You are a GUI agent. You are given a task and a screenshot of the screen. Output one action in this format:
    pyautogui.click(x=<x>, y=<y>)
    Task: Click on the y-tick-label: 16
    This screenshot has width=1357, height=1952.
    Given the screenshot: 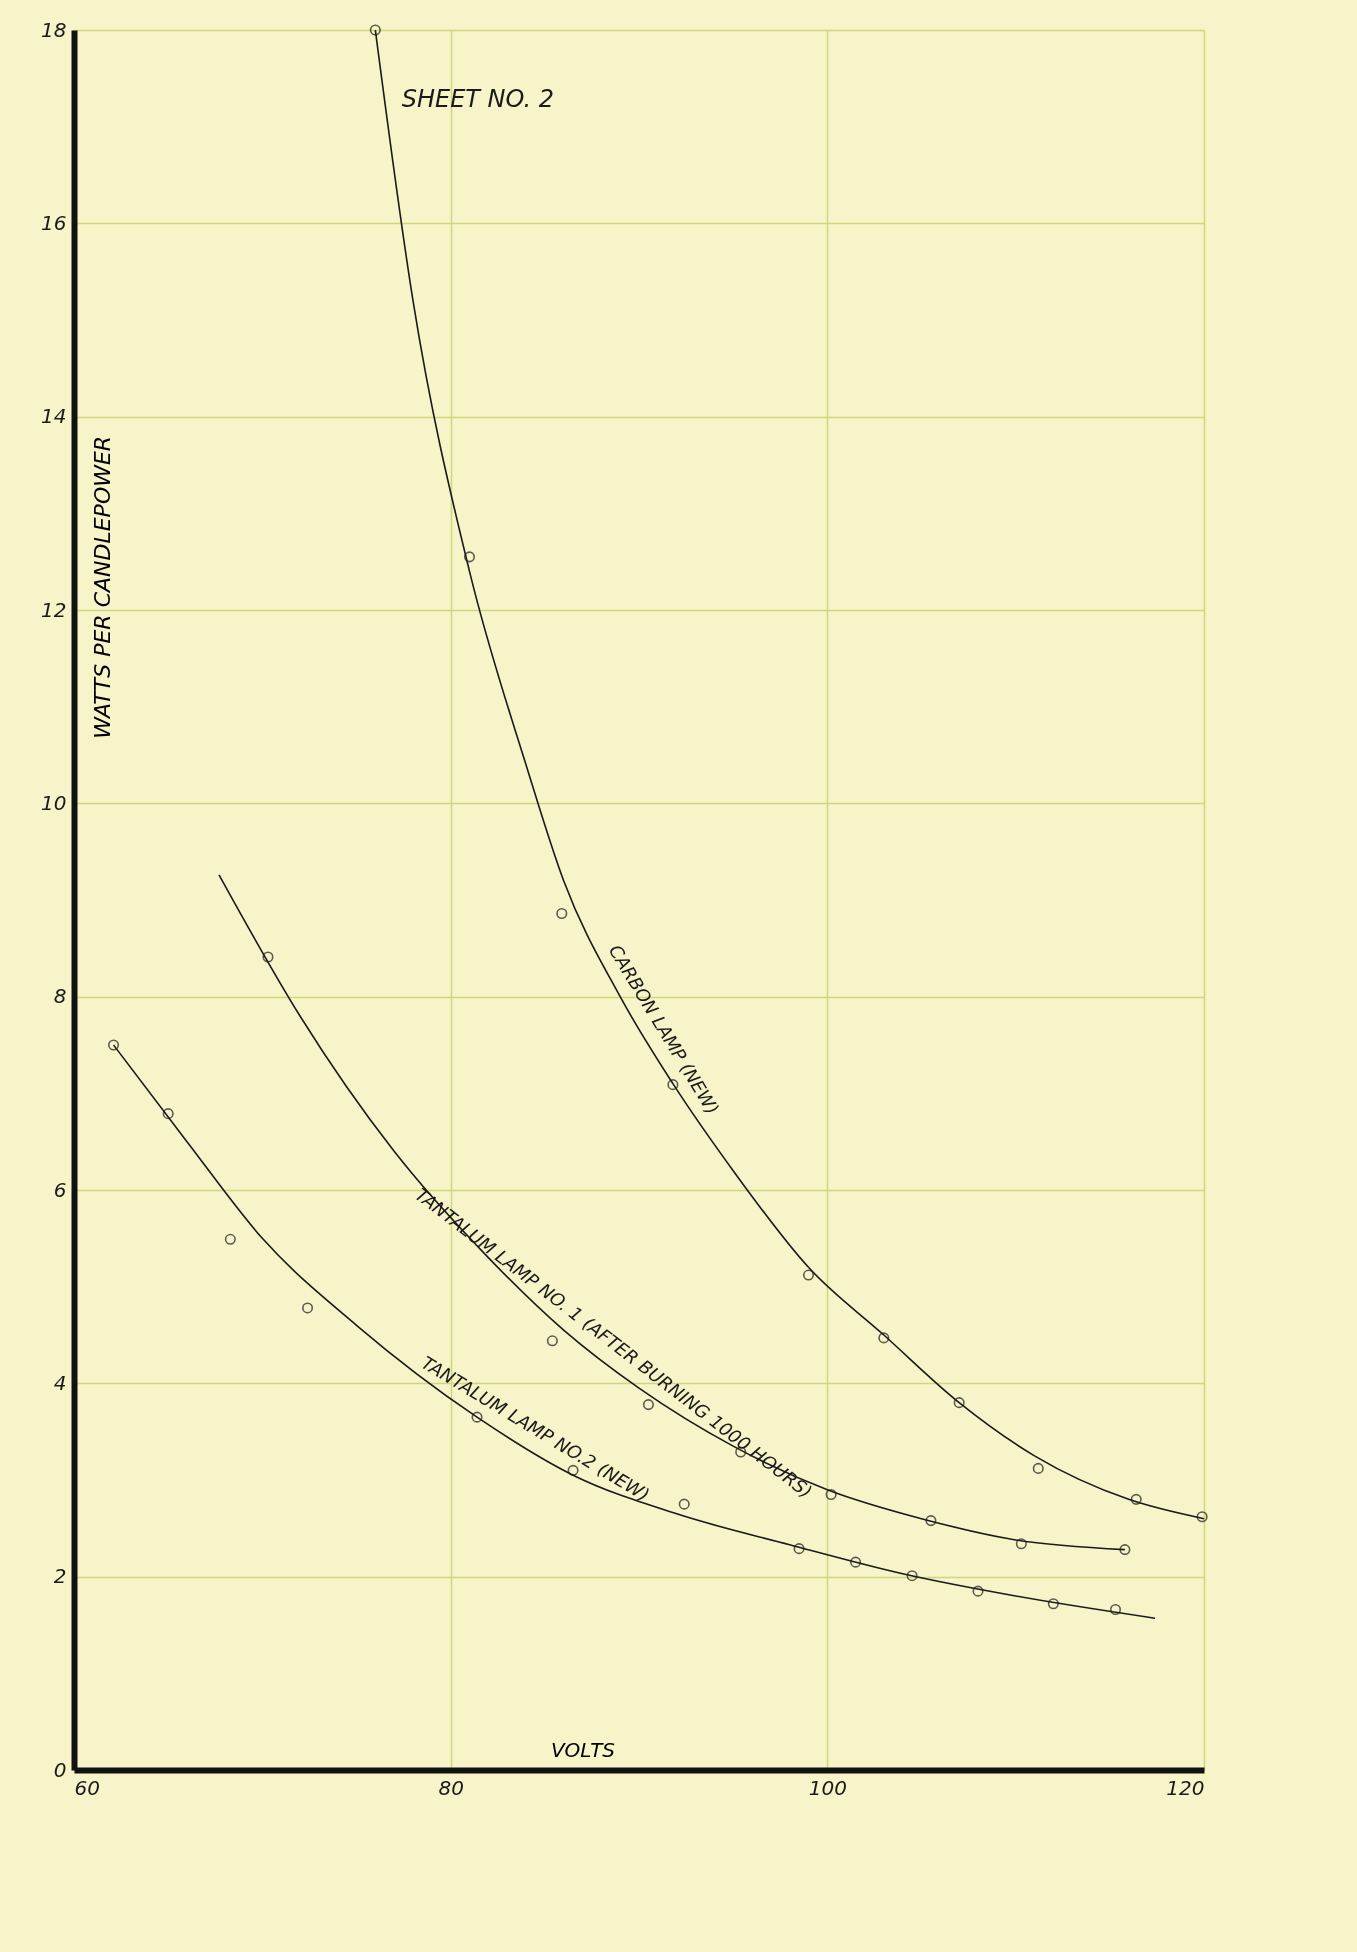 What is the action you would take?
    pyautogui.click(x=54, y=222)
    